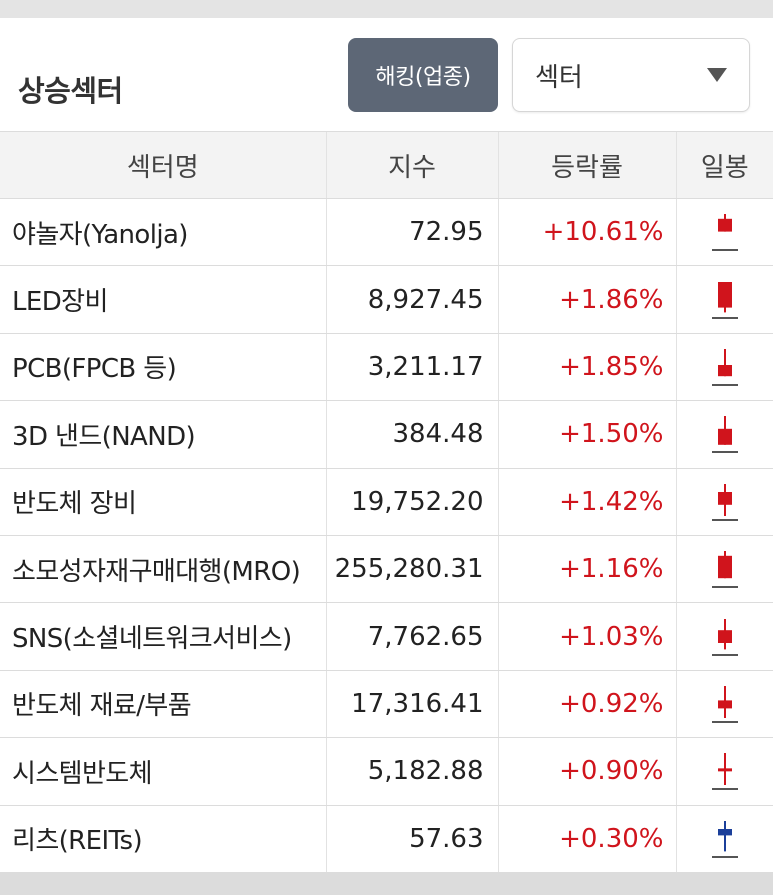 This screenshot has height=895, width=773. I want to click on sector-name: 3D 낸드(NAND), so click(163, 434).